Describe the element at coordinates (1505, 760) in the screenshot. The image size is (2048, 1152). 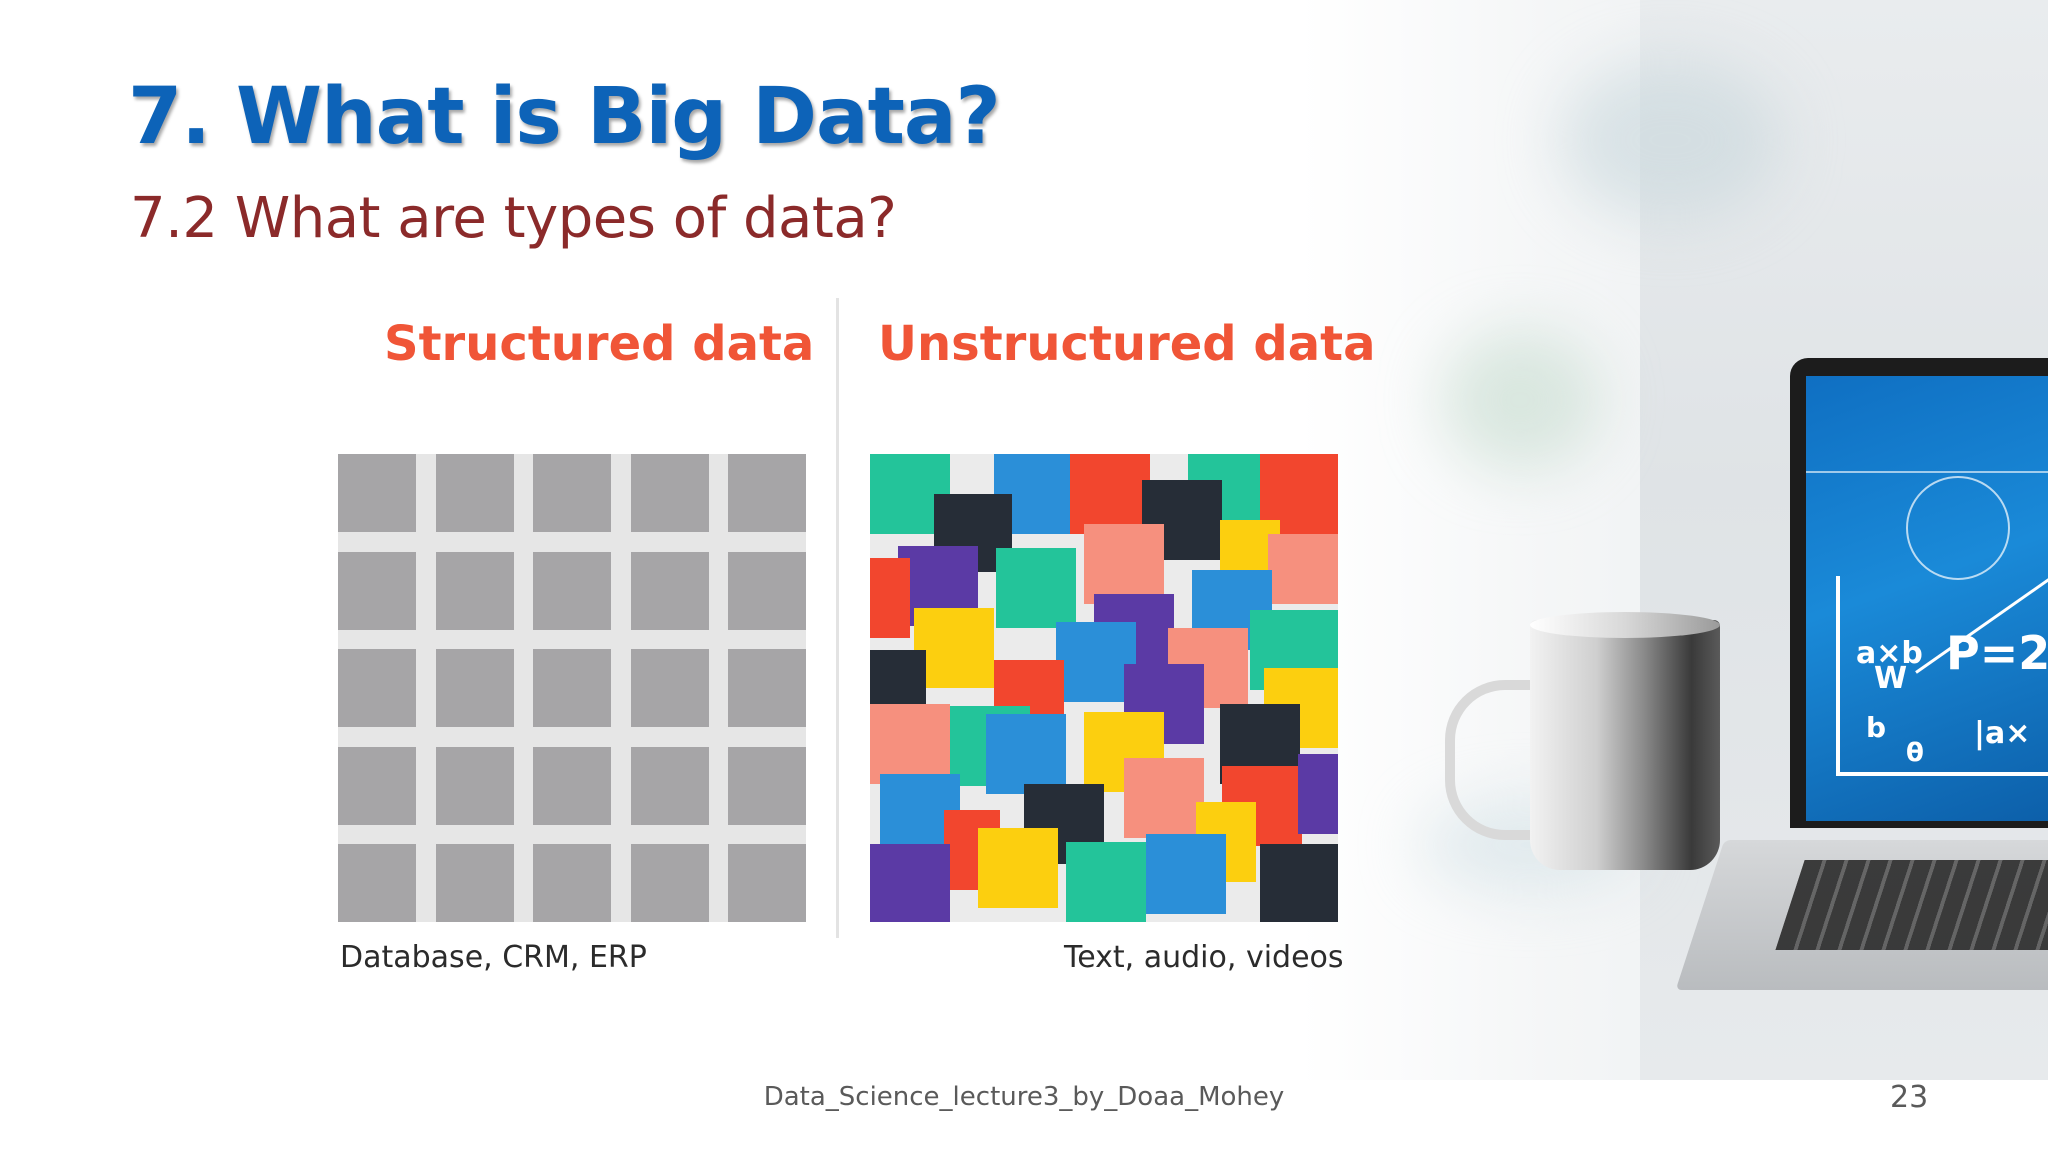
I see `mug-handle` at that location.